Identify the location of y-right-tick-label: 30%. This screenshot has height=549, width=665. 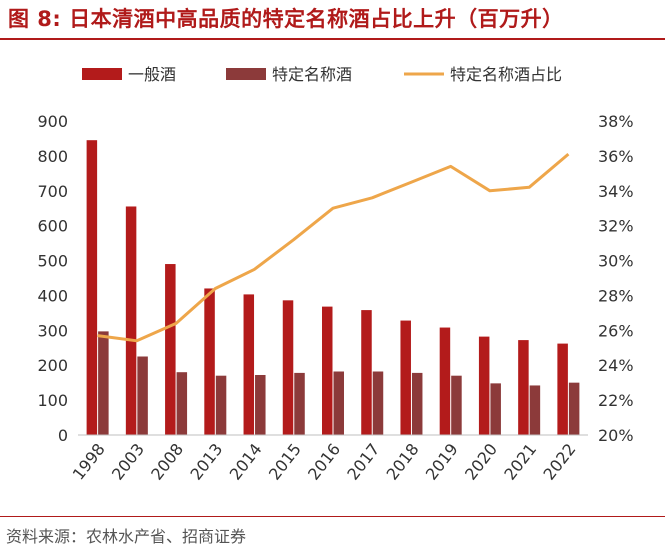
(616, 261).